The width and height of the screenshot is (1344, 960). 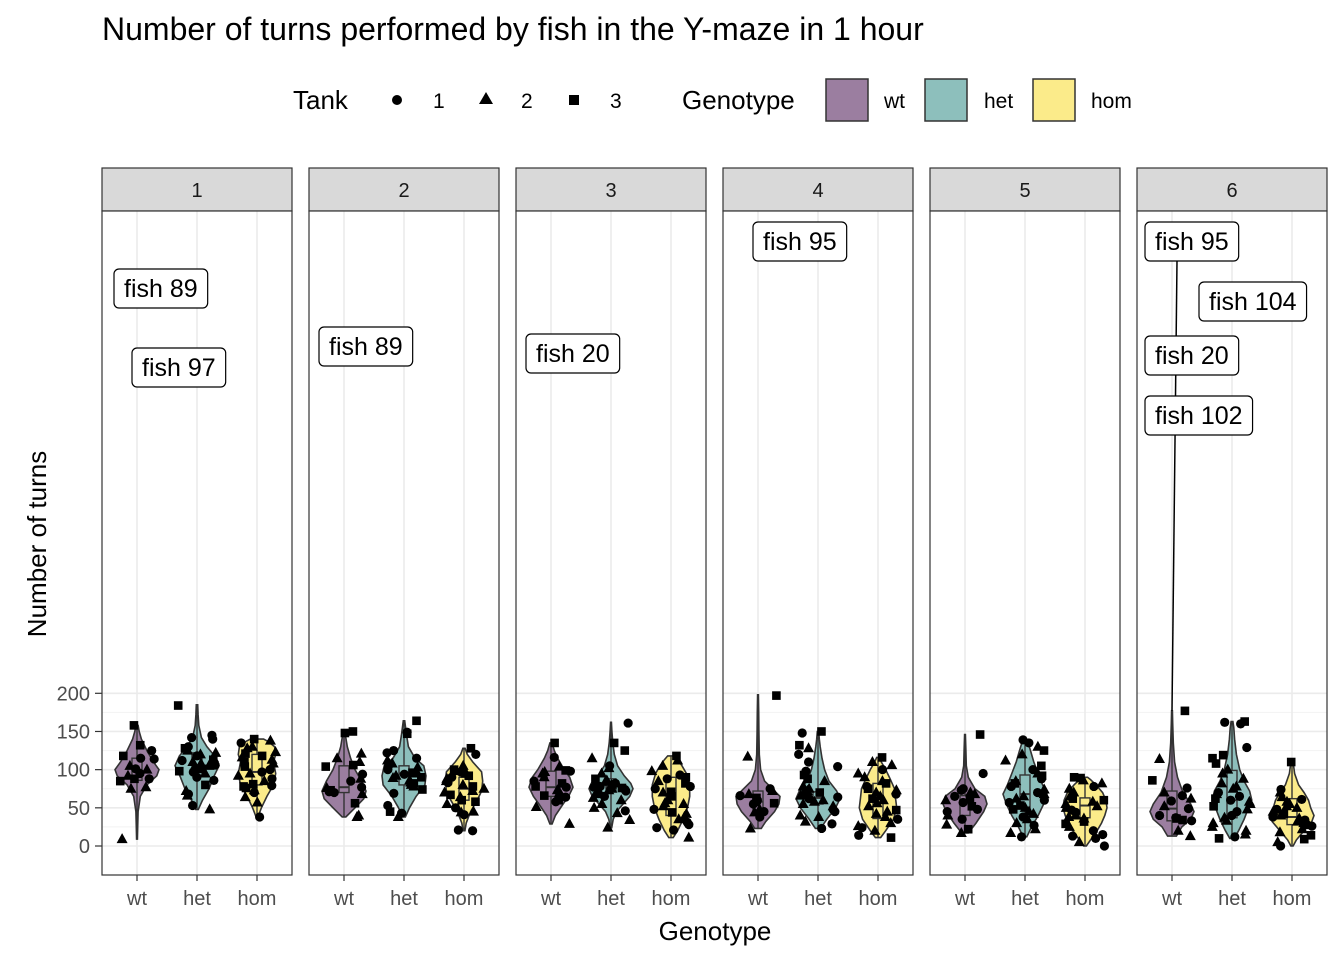 I want to click on facet-strip, so click(x=818, y=189).